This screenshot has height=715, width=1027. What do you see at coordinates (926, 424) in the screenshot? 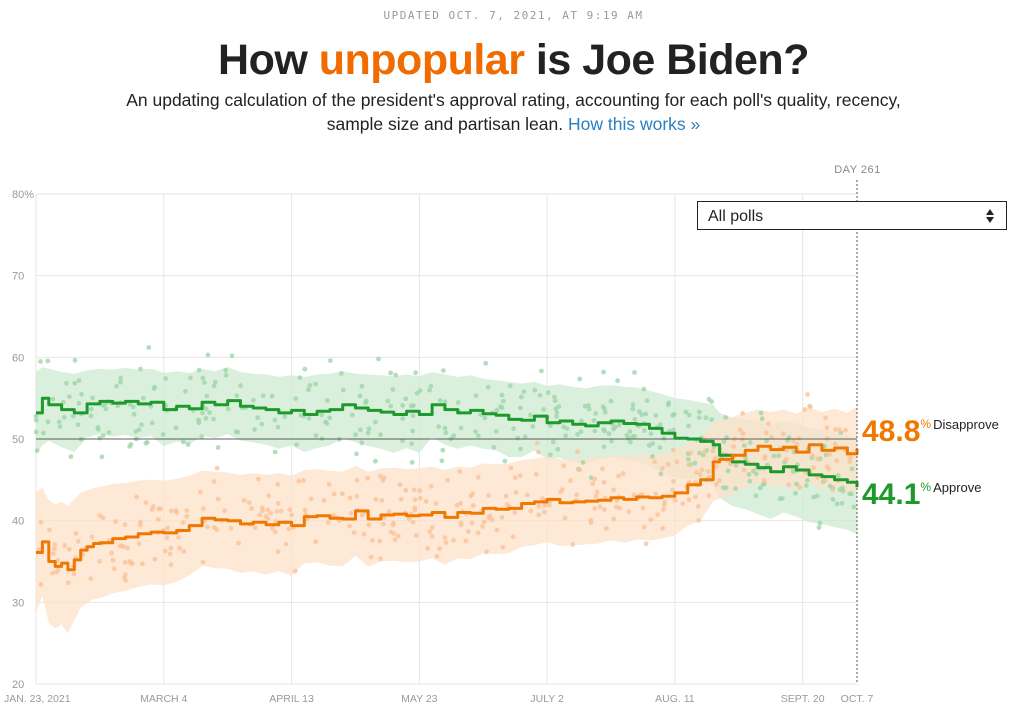
I see `disapprove-pct-sign: %` at bounding box center [926, 424].